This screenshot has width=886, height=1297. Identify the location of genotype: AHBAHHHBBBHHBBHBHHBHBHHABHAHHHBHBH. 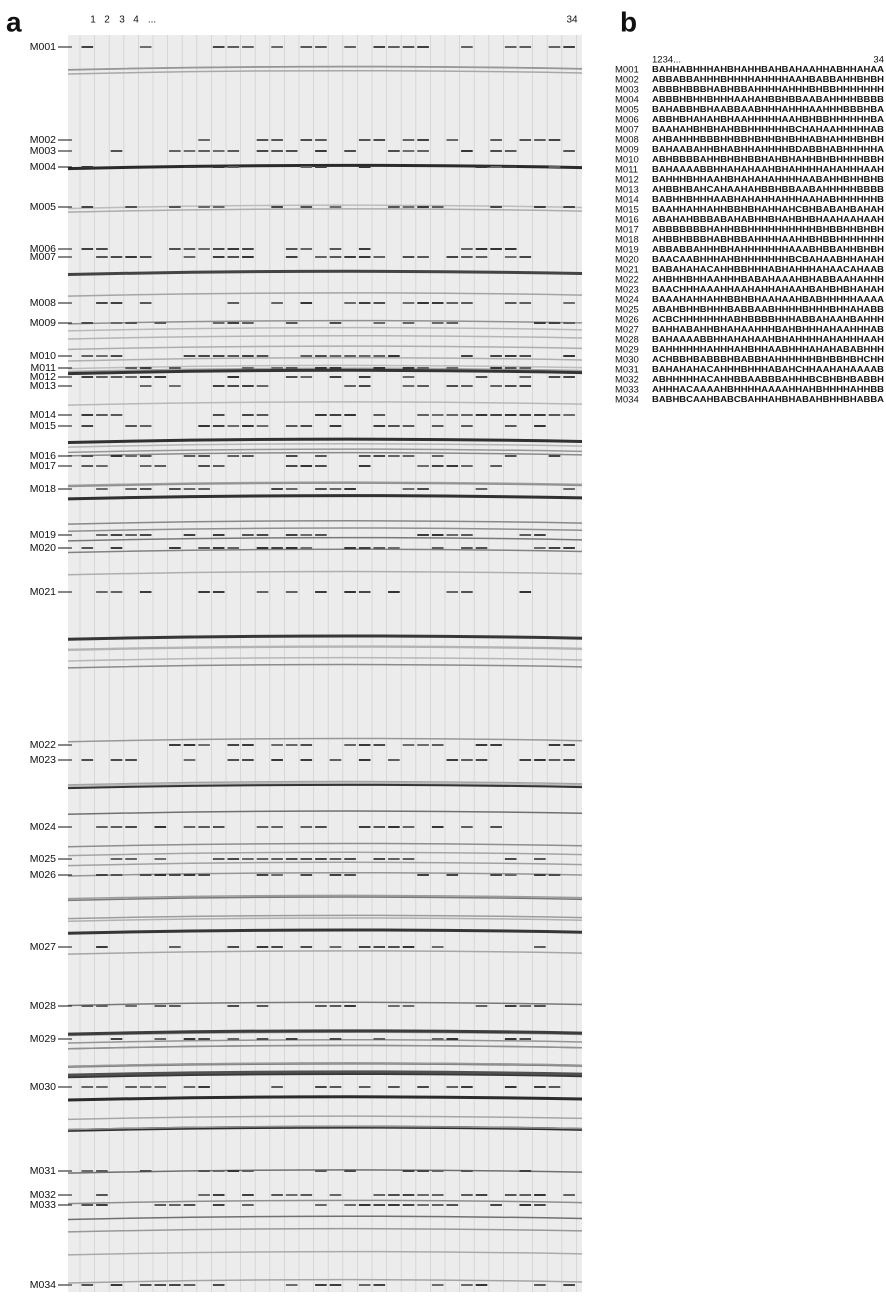
(768, 139).